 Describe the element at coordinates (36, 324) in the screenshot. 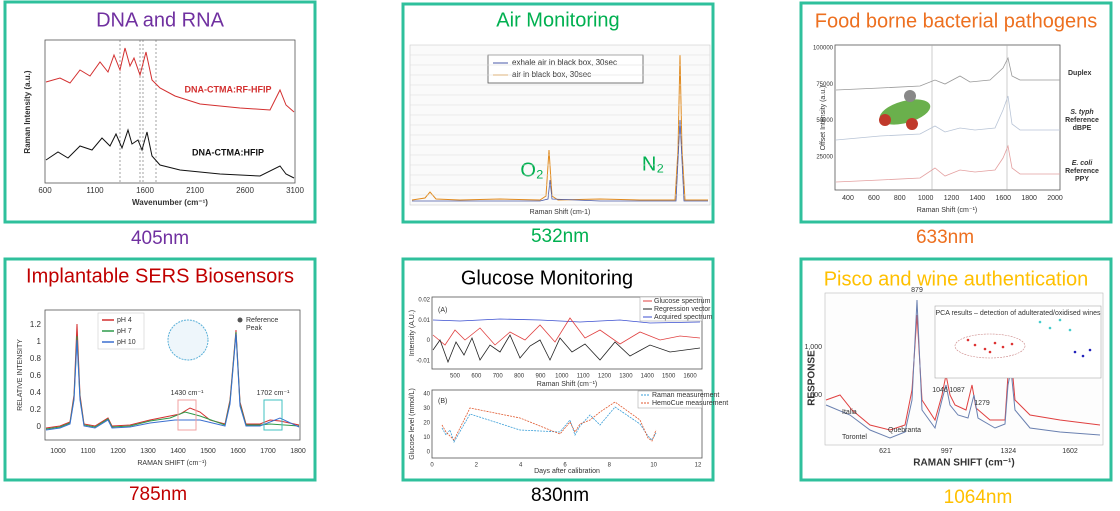

I see `y-tick-label: 1.2` at that location.